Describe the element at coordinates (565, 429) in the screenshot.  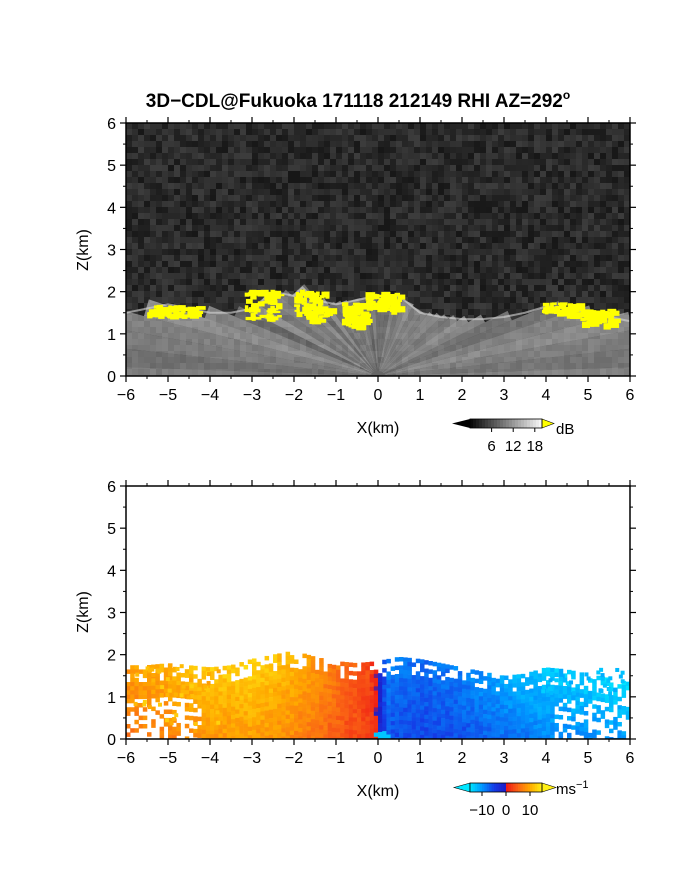
I see `snr-colorbar-unit: dB` at that location.